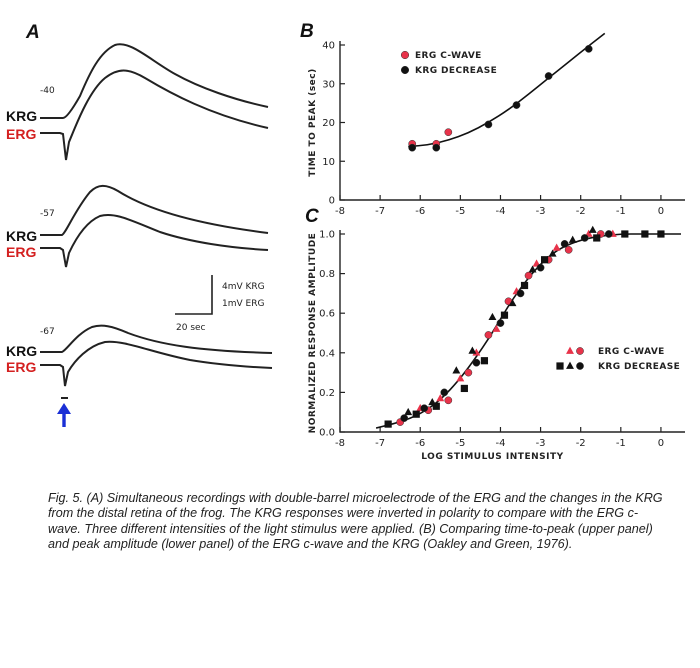  Describe the element at coordinates (405, 55) in the screenshot. I see `chart-b-legend-marker` at that location.